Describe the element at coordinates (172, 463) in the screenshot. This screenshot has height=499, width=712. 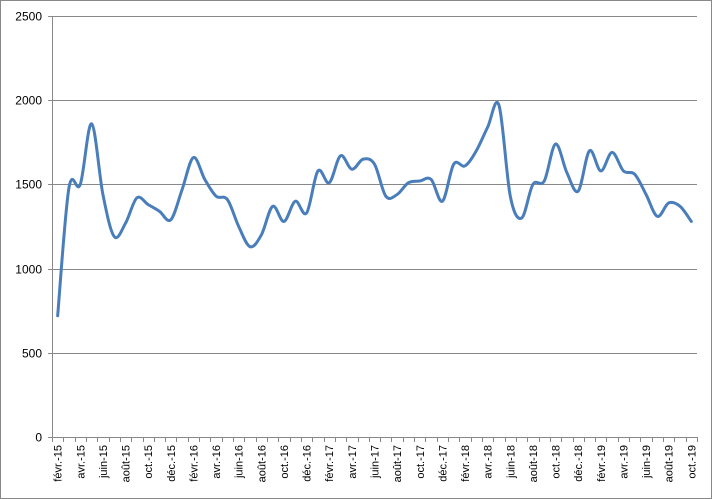
I see `x-tick-label: déc.-15` at that location.